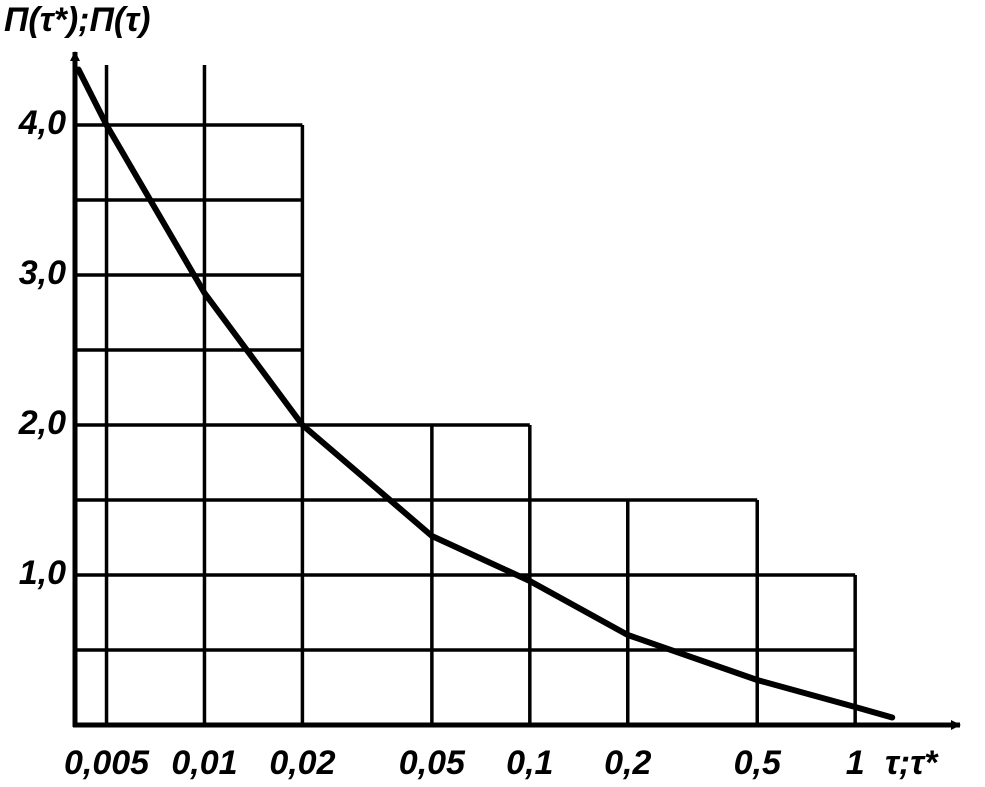 The height and width of the screenshot is (787, 985). Describe the element at coordinates (432, 763) in the screenshot. I see `x-tick-label: 0,05` at that location.